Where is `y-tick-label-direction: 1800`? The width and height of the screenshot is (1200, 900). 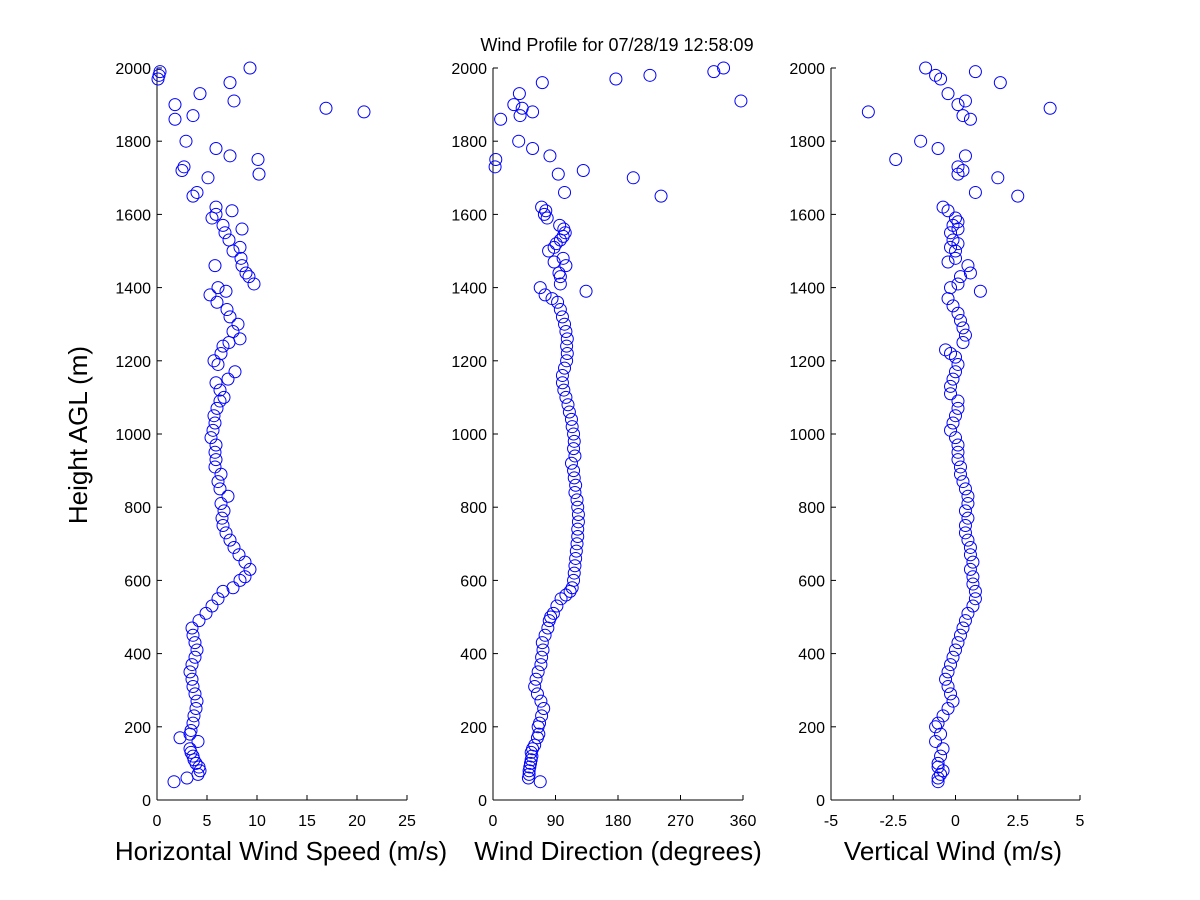
y-tick-label-direction: 1800 is located at coordinates (469, 142).